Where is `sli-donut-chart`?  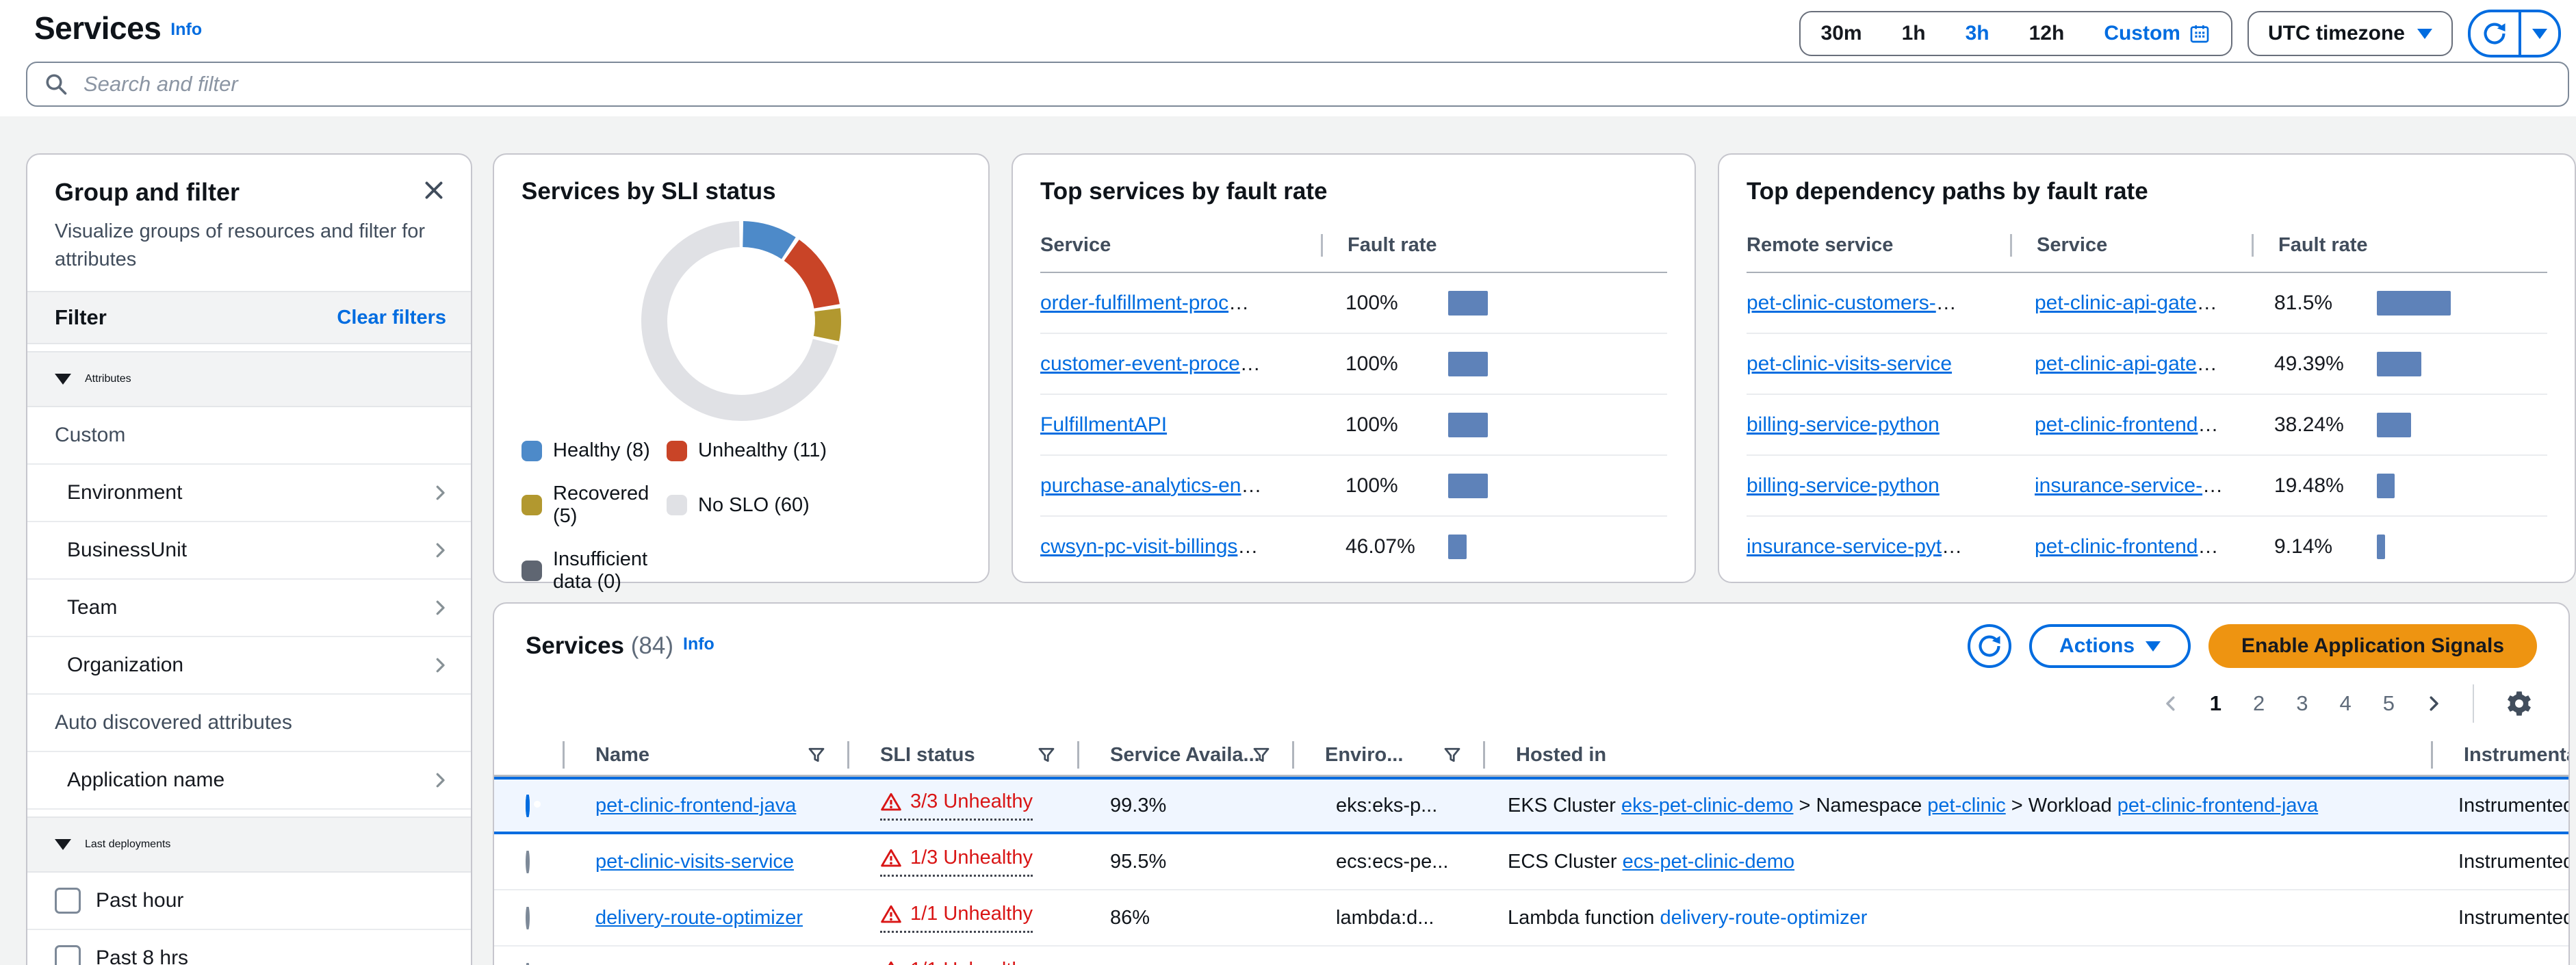
sli-donut-chart is located at coordinates (741, 321).